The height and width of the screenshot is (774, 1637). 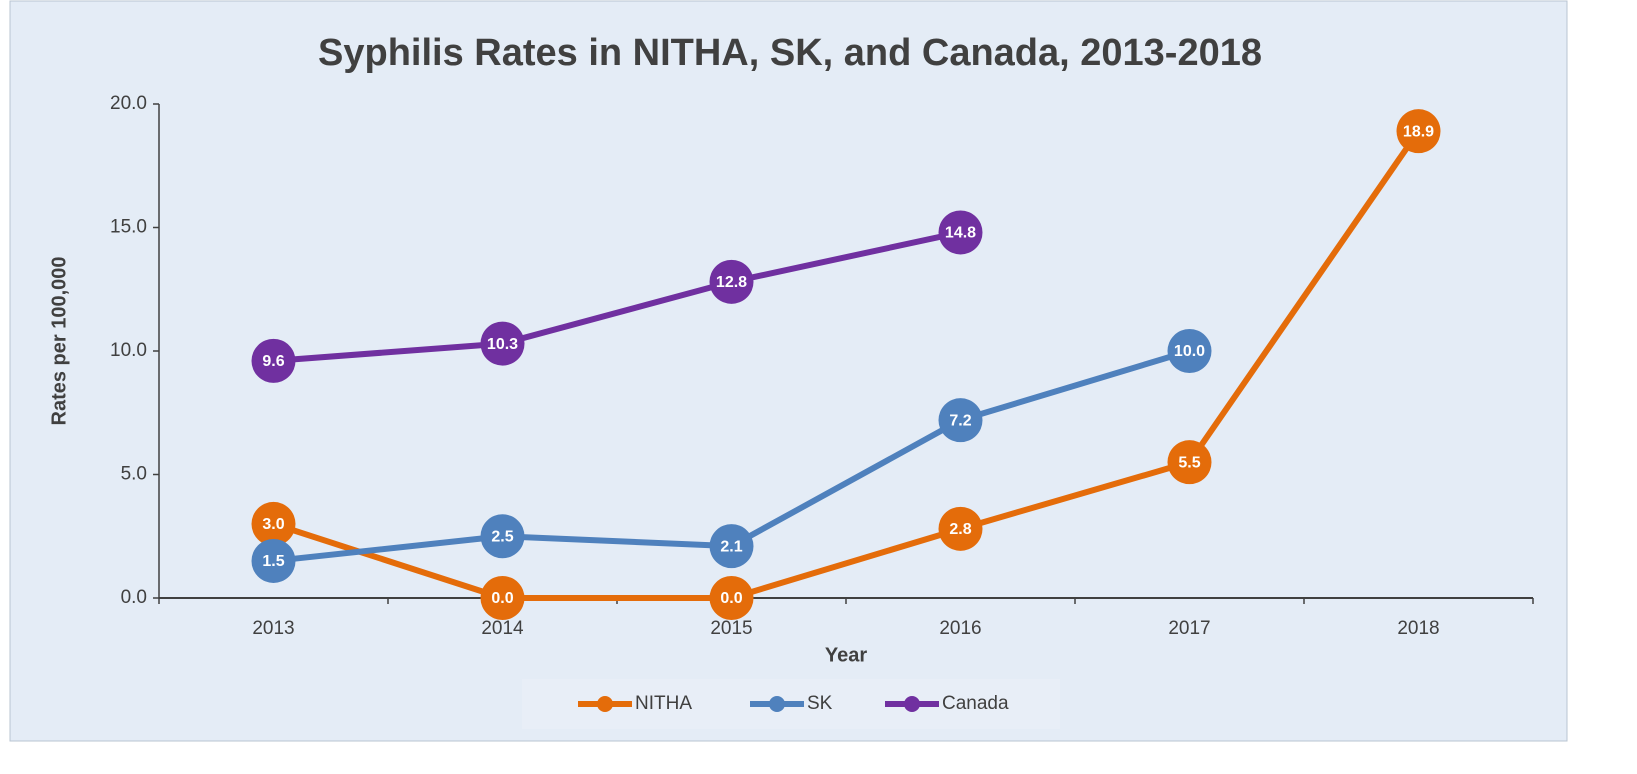 What do you see at coordinates (128, 103) in the screenshot?
I see `y-tick-label: 20.0` at bounding box center [128, 103].